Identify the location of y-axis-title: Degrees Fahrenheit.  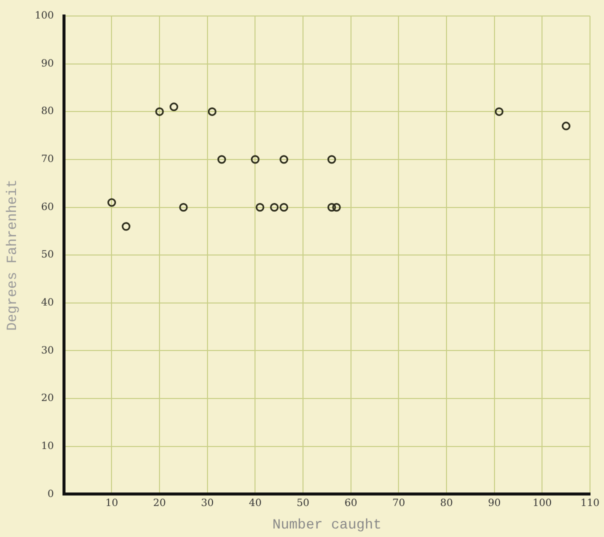
(13, 255).